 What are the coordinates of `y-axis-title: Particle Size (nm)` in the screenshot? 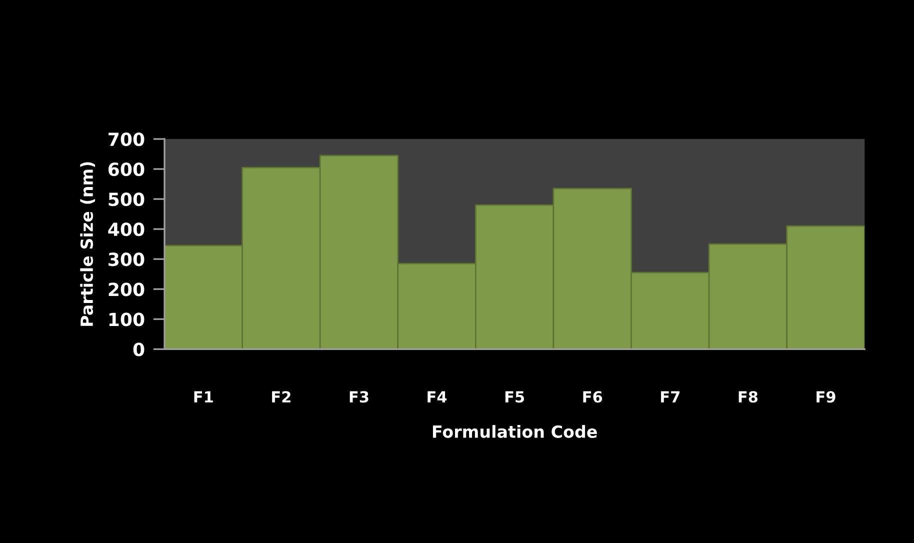 It's located at (88, 244).